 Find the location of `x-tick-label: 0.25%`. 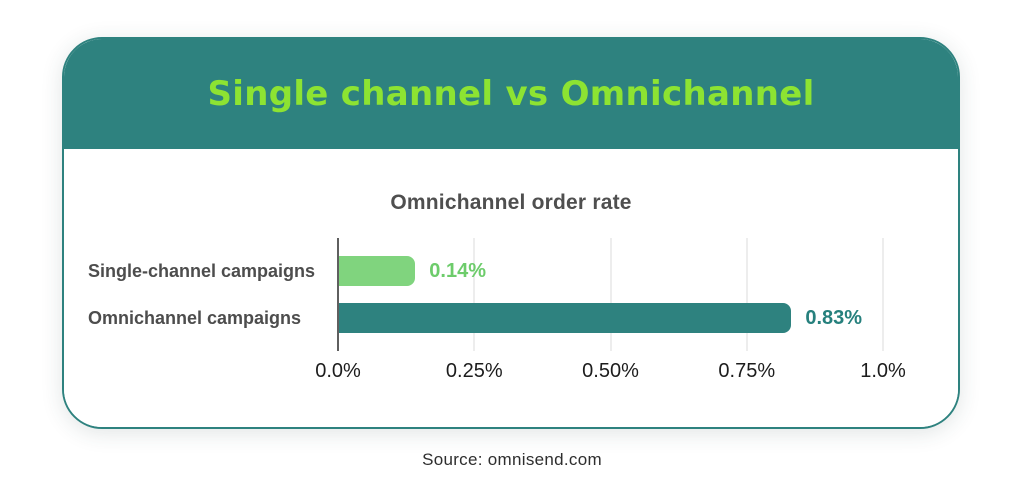

x-tick-label: 0.25% is located at coordinates (474, 371).